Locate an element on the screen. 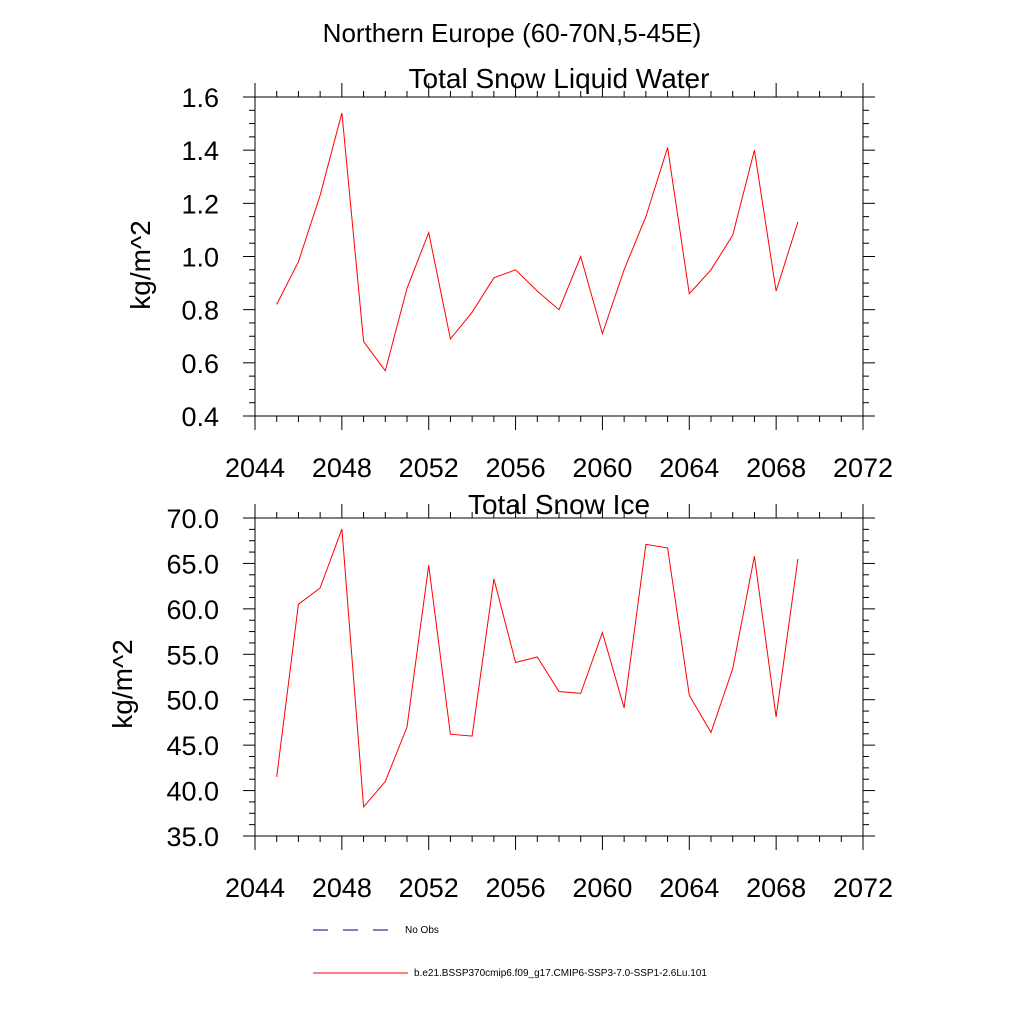  y-tick-label: 40.0 is located at coordinates (192, 792).